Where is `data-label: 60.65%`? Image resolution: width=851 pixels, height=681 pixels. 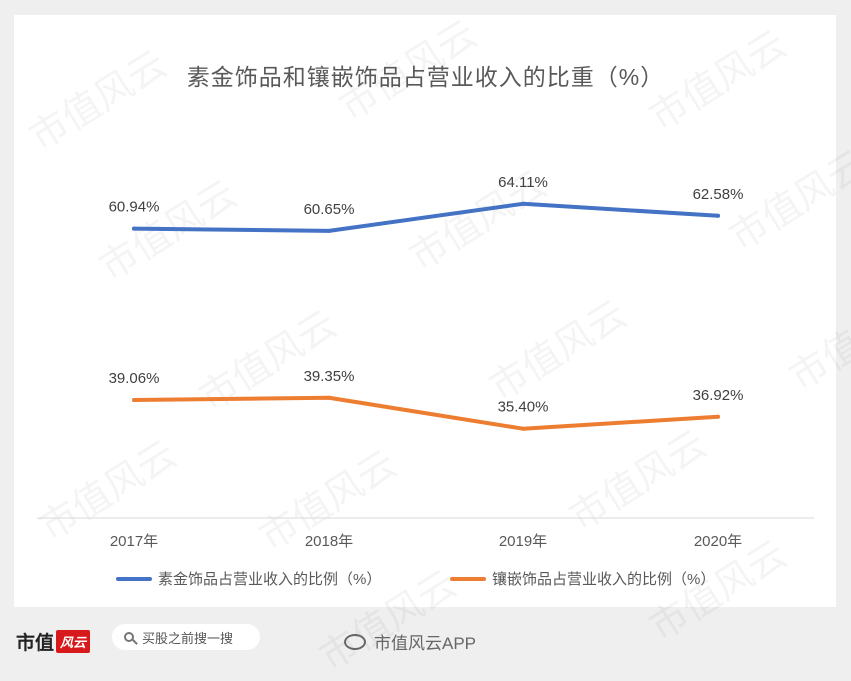 data-label: 60.65% is located at coordinates (329, 209).